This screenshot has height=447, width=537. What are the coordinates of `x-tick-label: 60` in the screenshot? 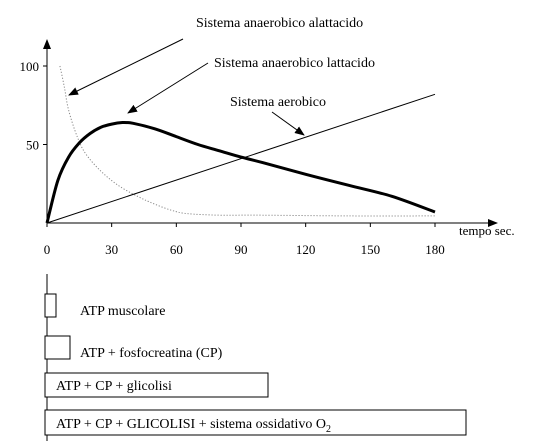 It's located at (176, 249).